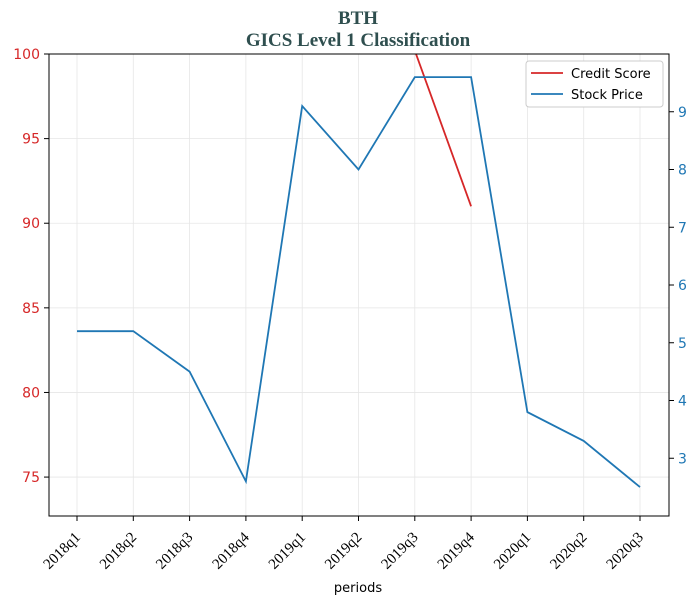  Describe the element at coordinates (31, 224) in the screenshot. I see `left-tick-label: 90` at that location.